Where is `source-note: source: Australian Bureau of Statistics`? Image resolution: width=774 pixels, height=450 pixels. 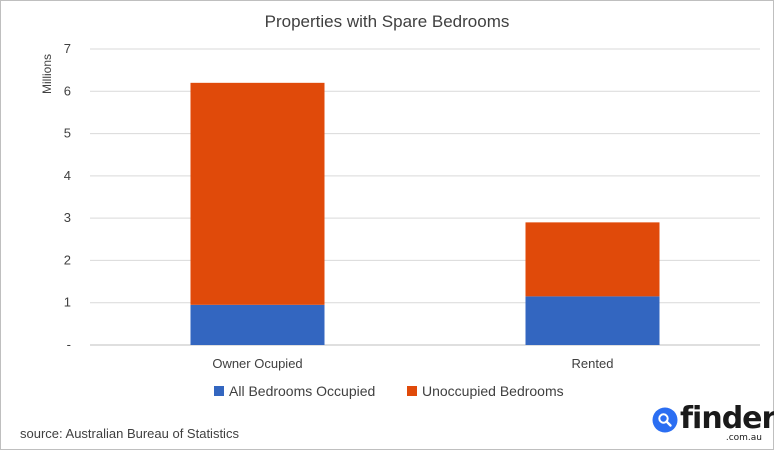 source-note: source: Australian Bureau of Statistics is located at coordinates (129, 433).